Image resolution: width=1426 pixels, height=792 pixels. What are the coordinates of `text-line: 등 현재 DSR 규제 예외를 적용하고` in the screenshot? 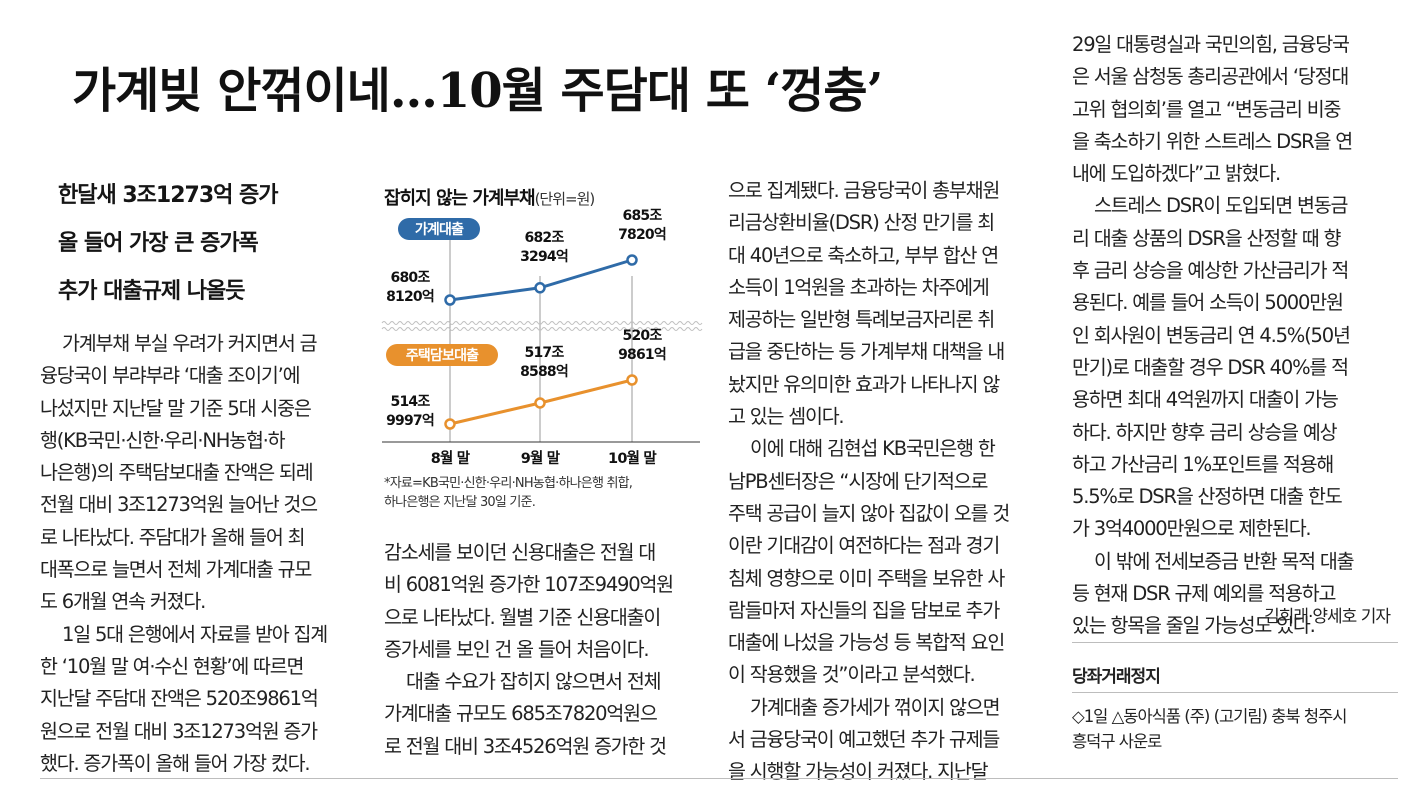 It's located at (1204, 594).